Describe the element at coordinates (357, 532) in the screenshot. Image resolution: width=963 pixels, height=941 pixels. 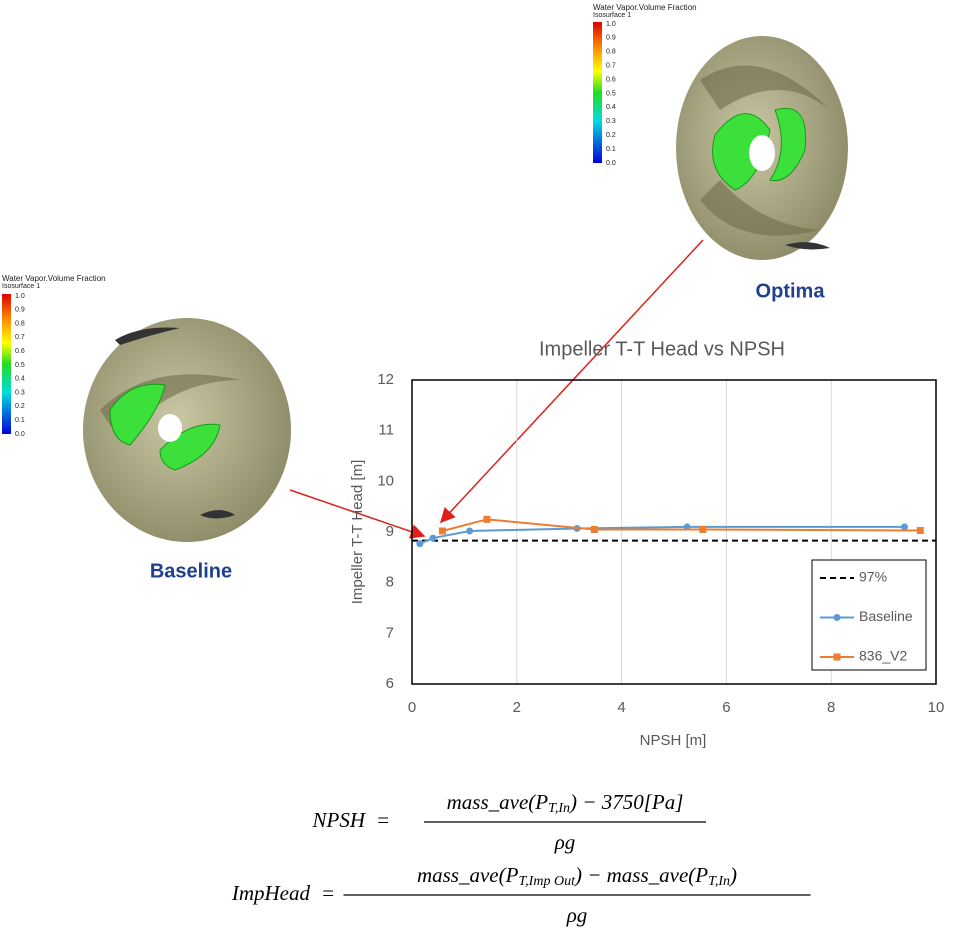
I see `y-axis-label: Impeller T-T Head [m]` at that location.